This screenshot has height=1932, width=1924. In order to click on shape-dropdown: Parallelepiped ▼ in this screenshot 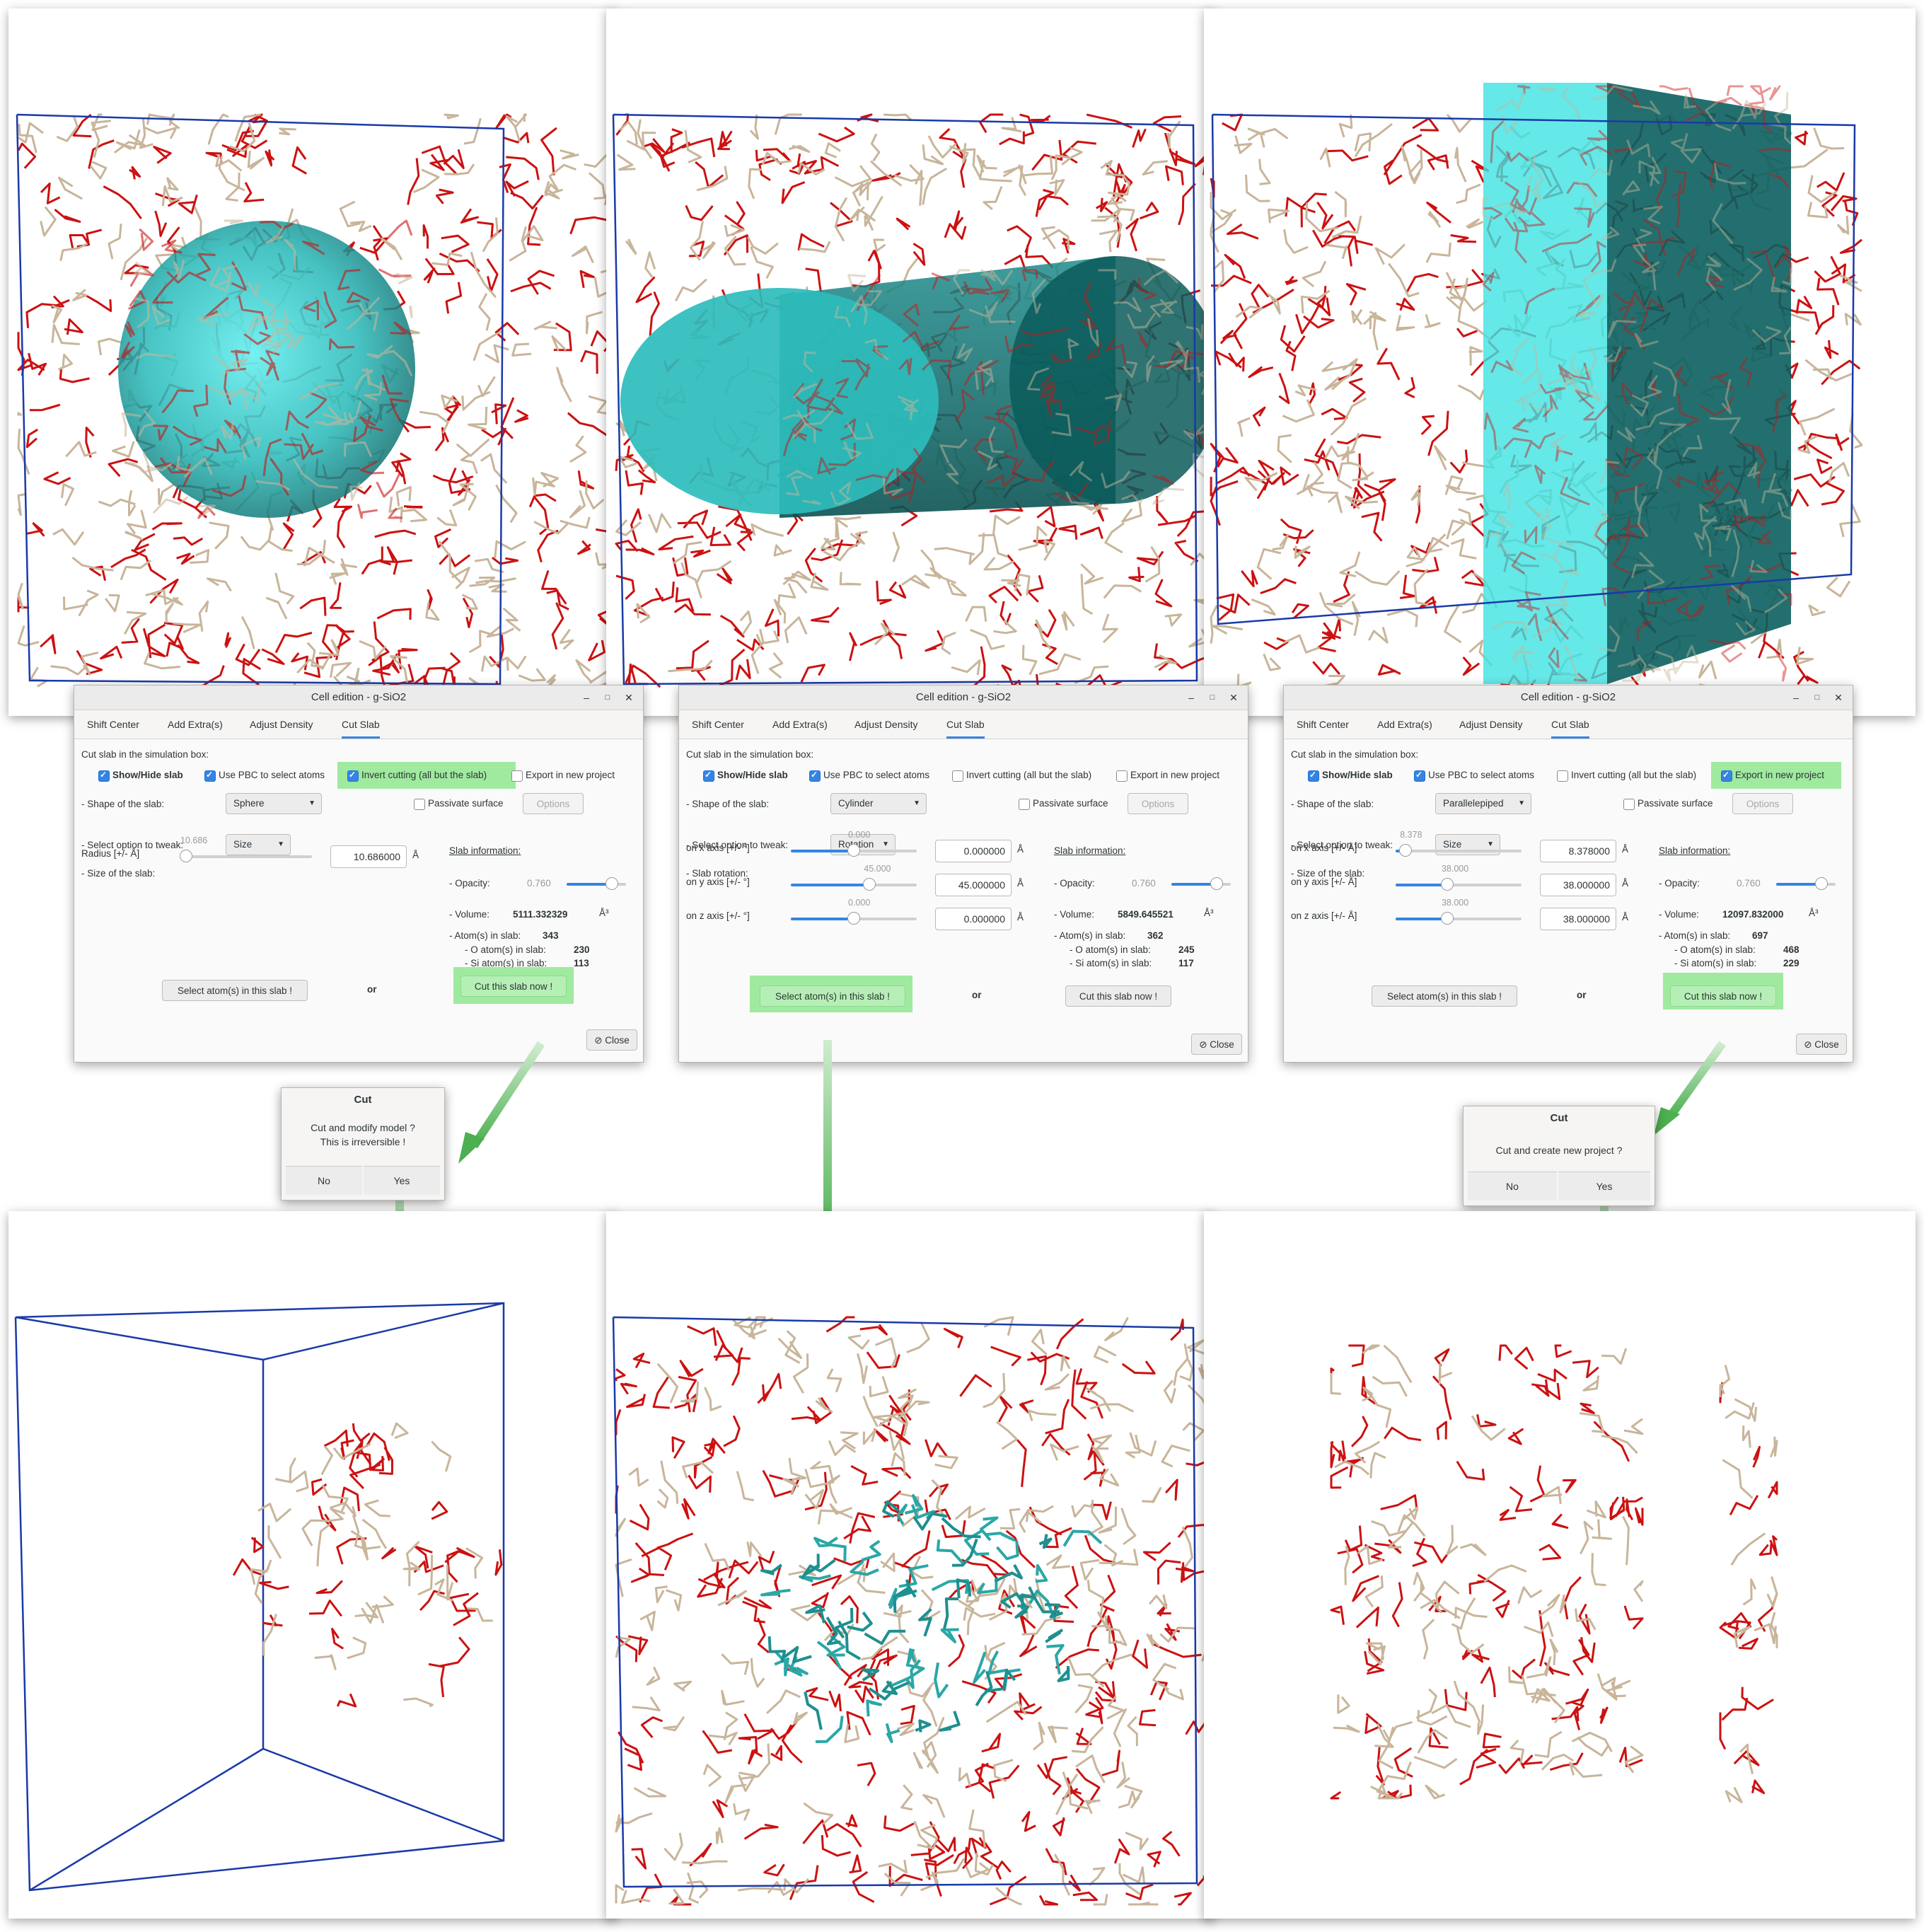, I will do `click(1483, 803)`.